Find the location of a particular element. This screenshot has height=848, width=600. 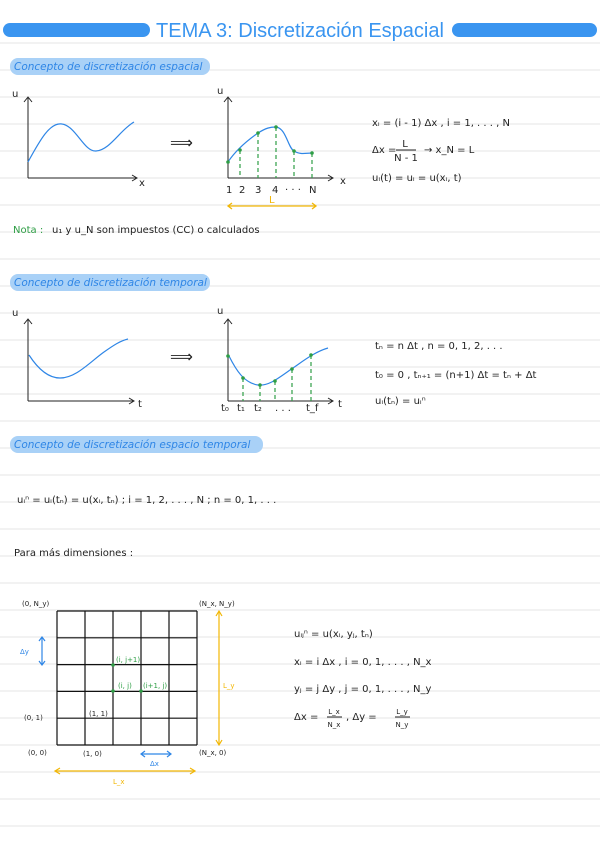

node-label: (i, j+1) is located at coordinates (128, 660).